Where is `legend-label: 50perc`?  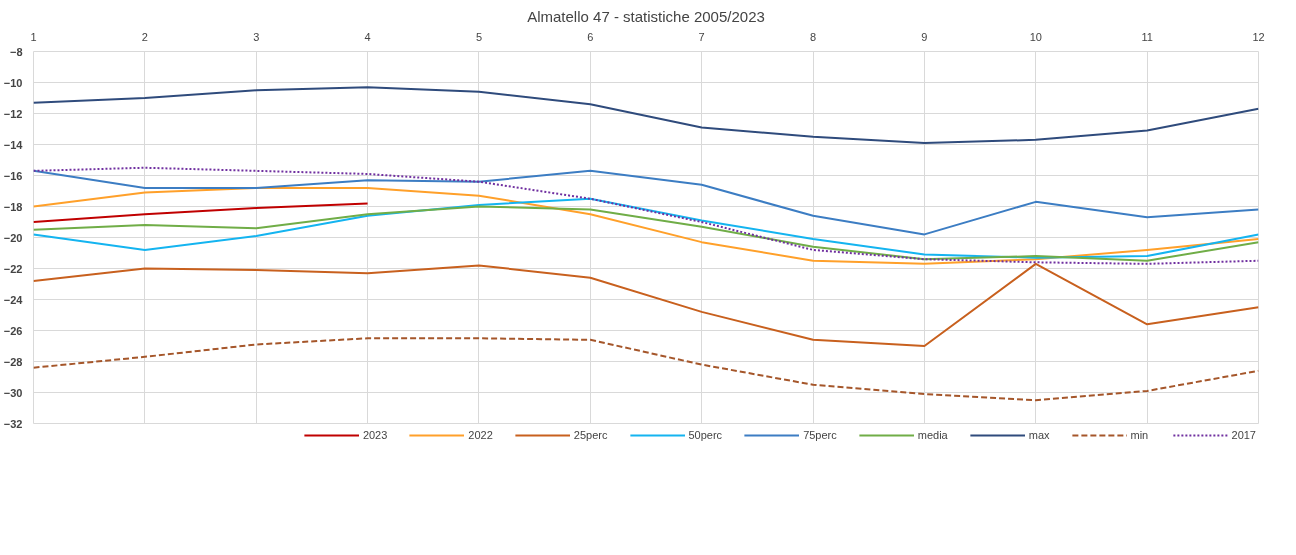
legend-label: 50perc is located at coordinates (705, 435).